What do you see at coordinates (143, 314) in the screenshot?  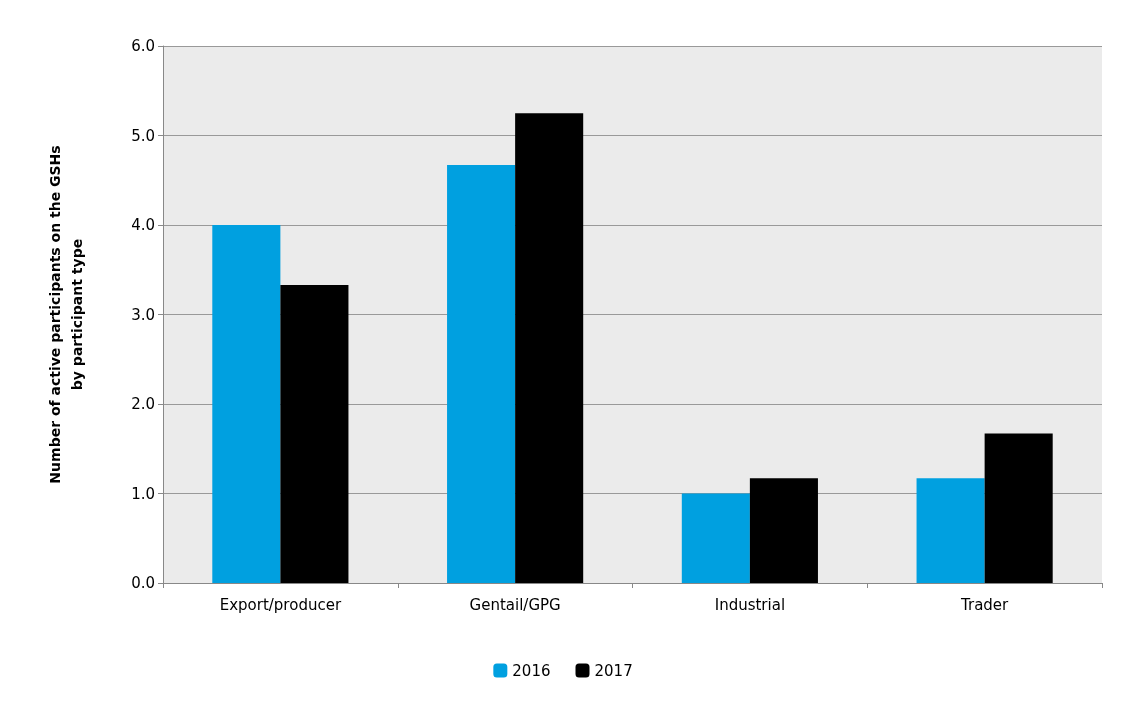 I see `y-tick-label: 3.0` at bounding box center [143, 314].